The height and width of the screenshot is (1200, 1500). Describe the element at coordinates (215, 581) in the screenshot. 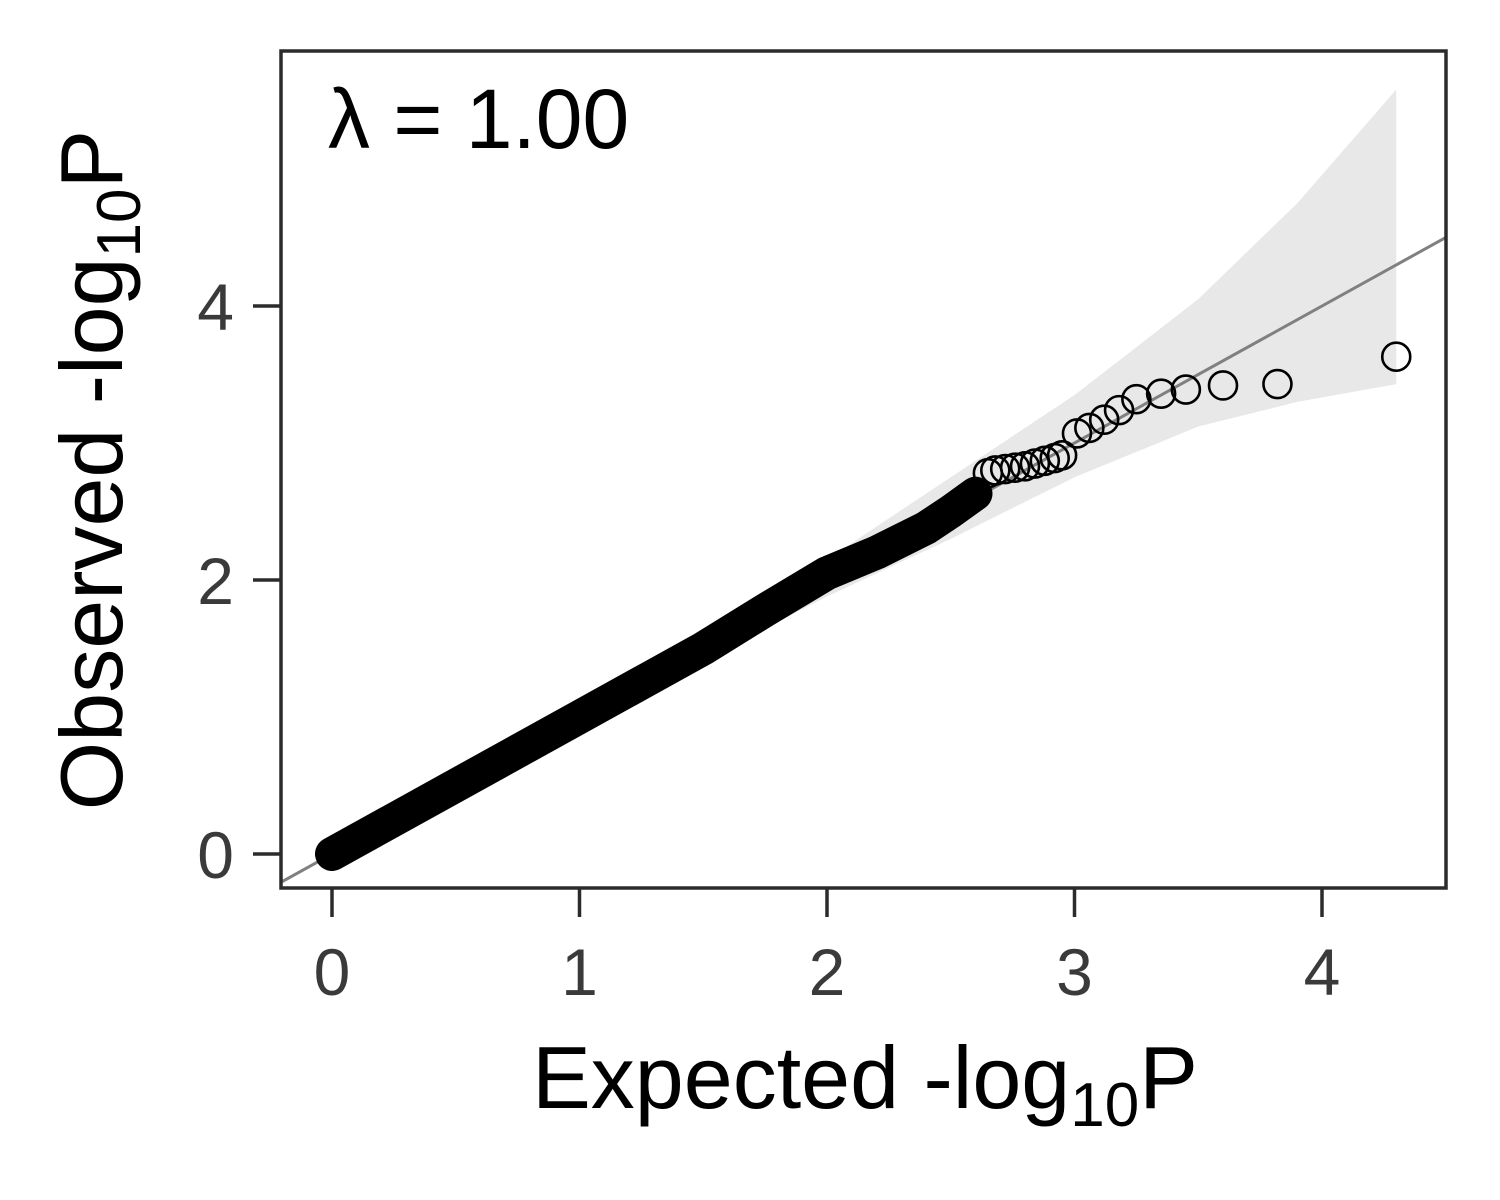

I see `y-tick-label: 2` at that location.